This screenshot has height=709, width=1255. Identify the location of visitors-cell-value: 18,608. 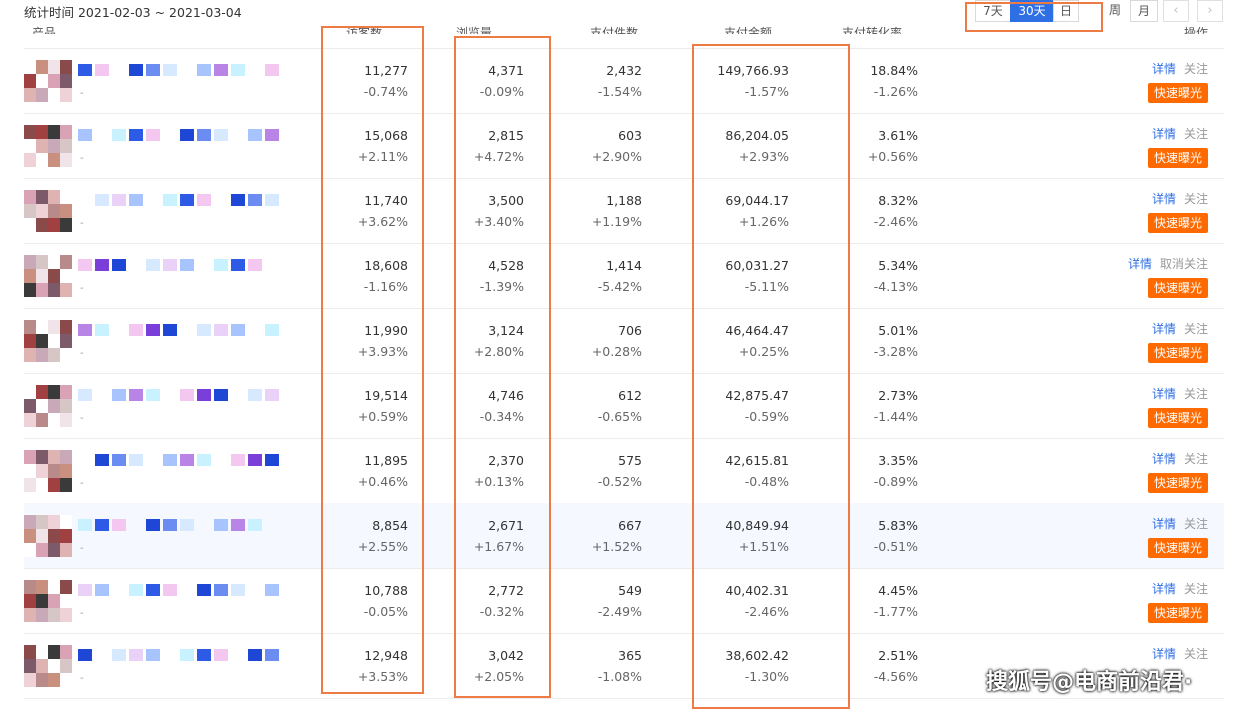
(386, 265).